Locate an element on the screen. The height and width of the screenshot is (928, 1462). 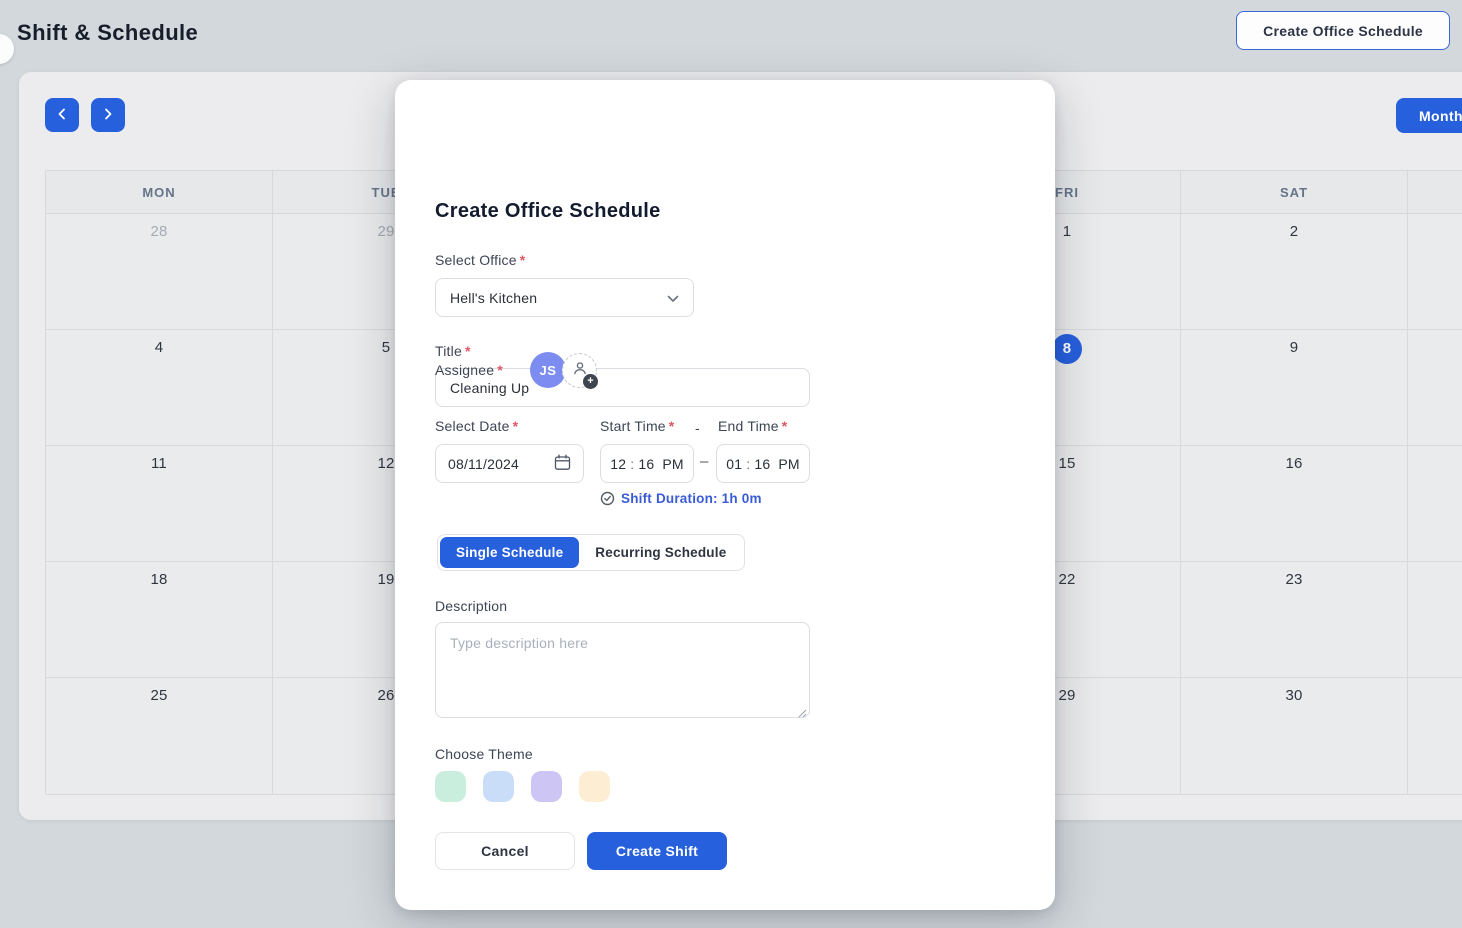
tab-recurring-schedule: Recurring Schedule is located at coordinates (661, 552).